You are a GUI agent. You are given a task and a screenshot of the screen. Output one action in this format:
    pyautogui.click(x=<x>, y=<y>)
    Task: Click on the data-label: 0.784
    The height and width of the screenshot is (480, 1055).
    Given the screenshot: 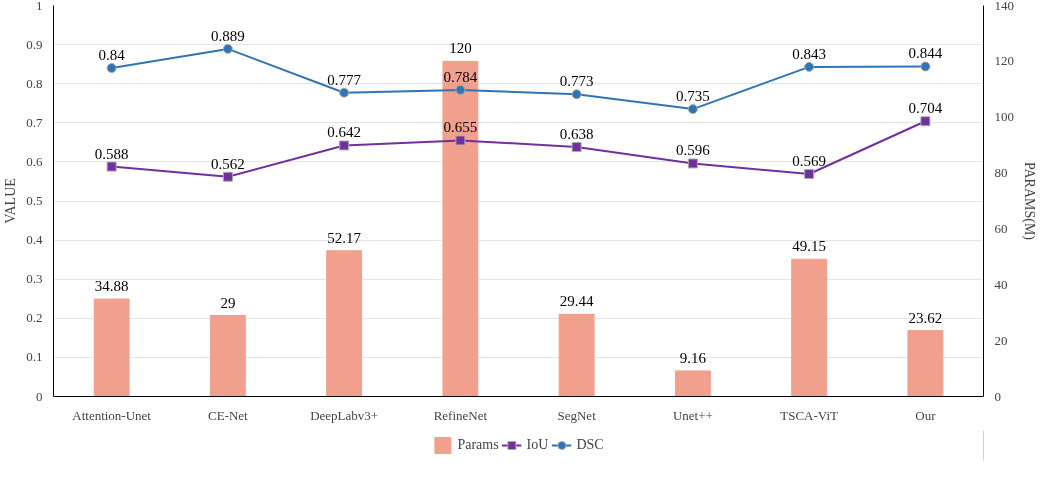 What is the action you would take?
    pyautogui.click(x=460, y=76)
    